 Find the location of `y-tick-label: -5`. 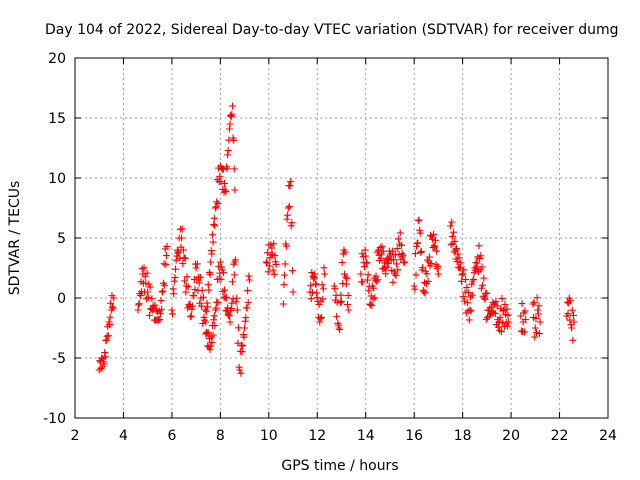

y-tick-label: -5 is located at coordinates (59, 359).